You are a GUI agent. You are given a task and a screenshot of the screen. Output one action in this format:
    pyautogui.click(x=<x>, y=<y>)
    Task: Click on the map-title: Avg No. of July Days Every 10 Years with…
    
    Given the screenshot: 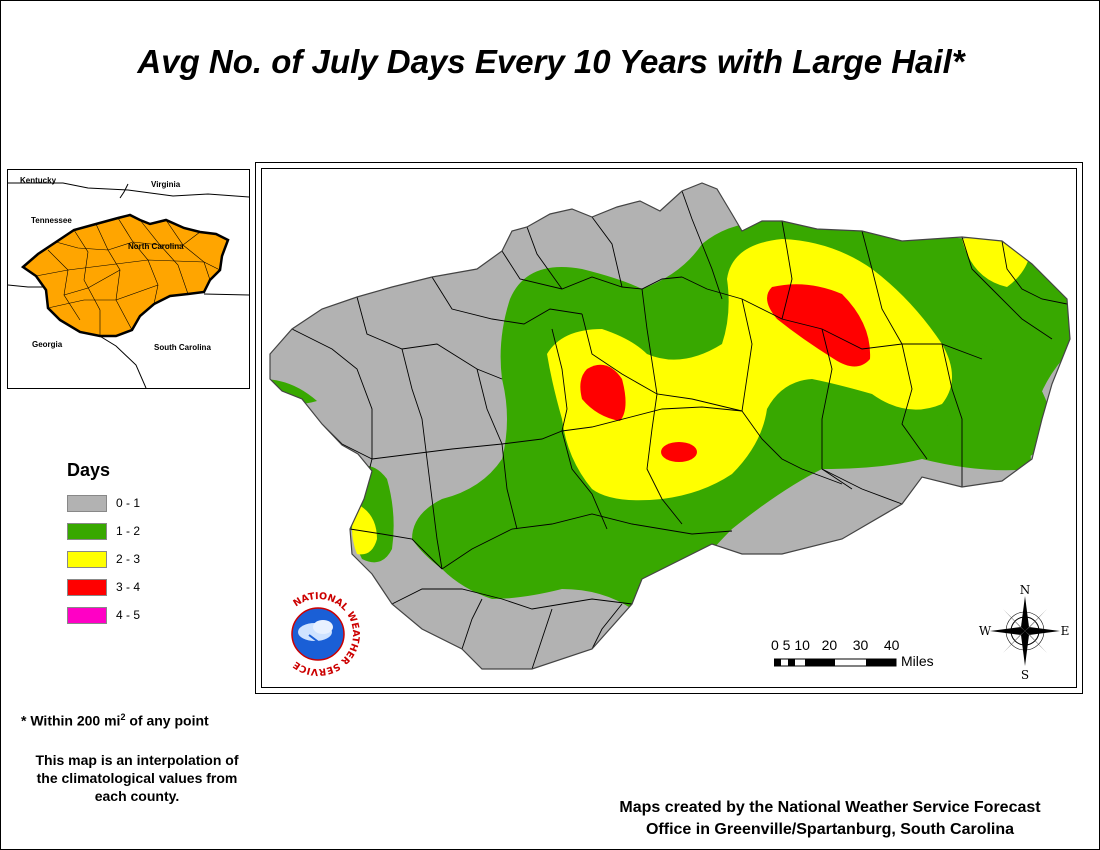 What is the action you would take?
    pyautogui.click(x=551, y=61)
    